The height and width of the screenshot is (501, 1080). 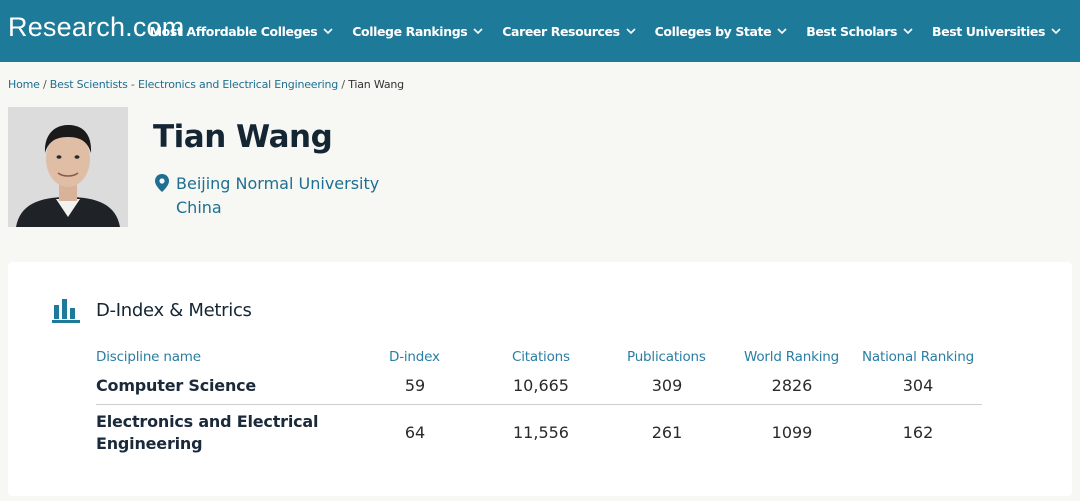 What do you see at coordinates (918, 432) in the screenshot?
I see `national-ranking-value: 162` at bounding box center [918, 432].